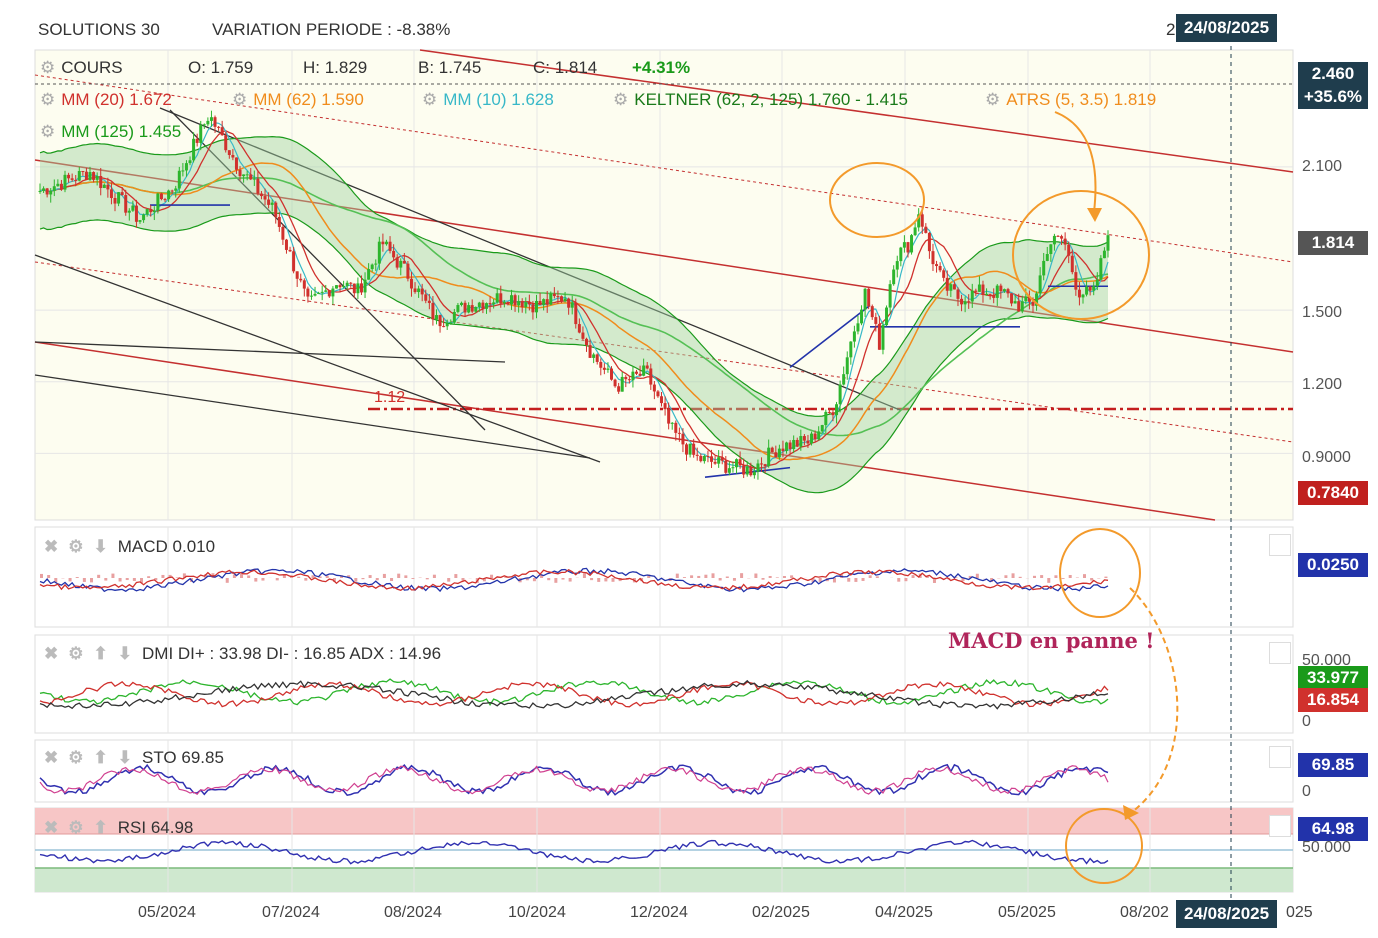  Describe the element at coordinates (221, 67) in the screenshot. I see `legend-open: O: 1.759` at that location.